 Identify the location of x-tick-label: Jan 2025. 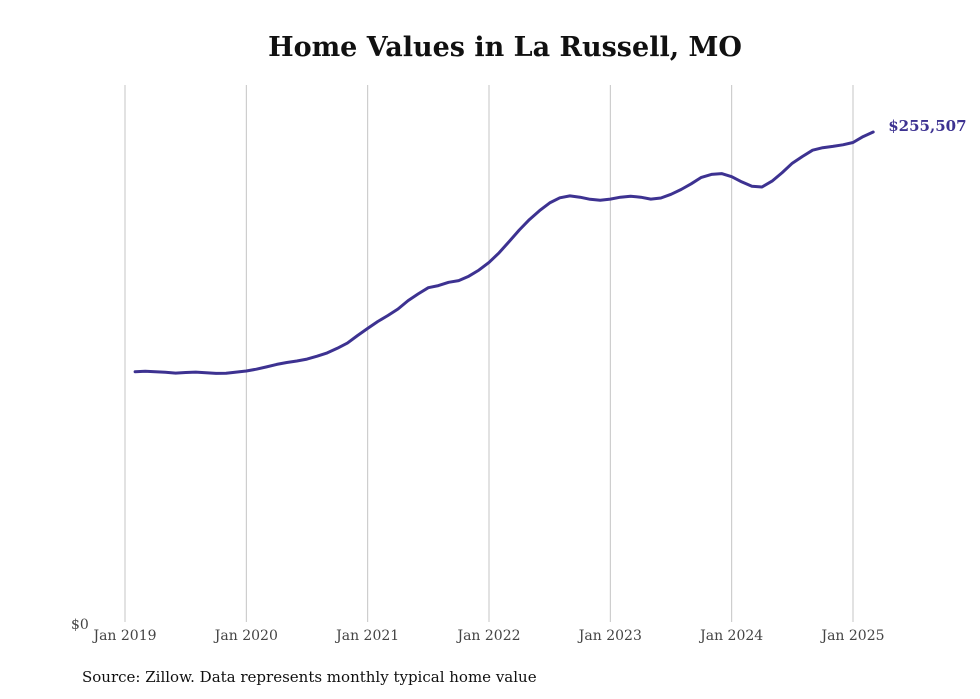
(851, 636).